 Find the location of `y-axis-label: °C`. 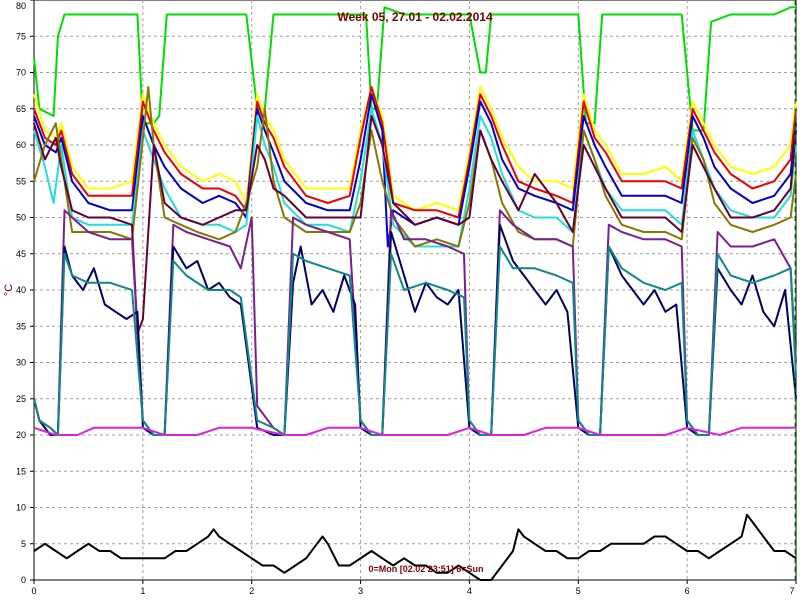

y-axis-label: °C is located at coordinates (9, 290).